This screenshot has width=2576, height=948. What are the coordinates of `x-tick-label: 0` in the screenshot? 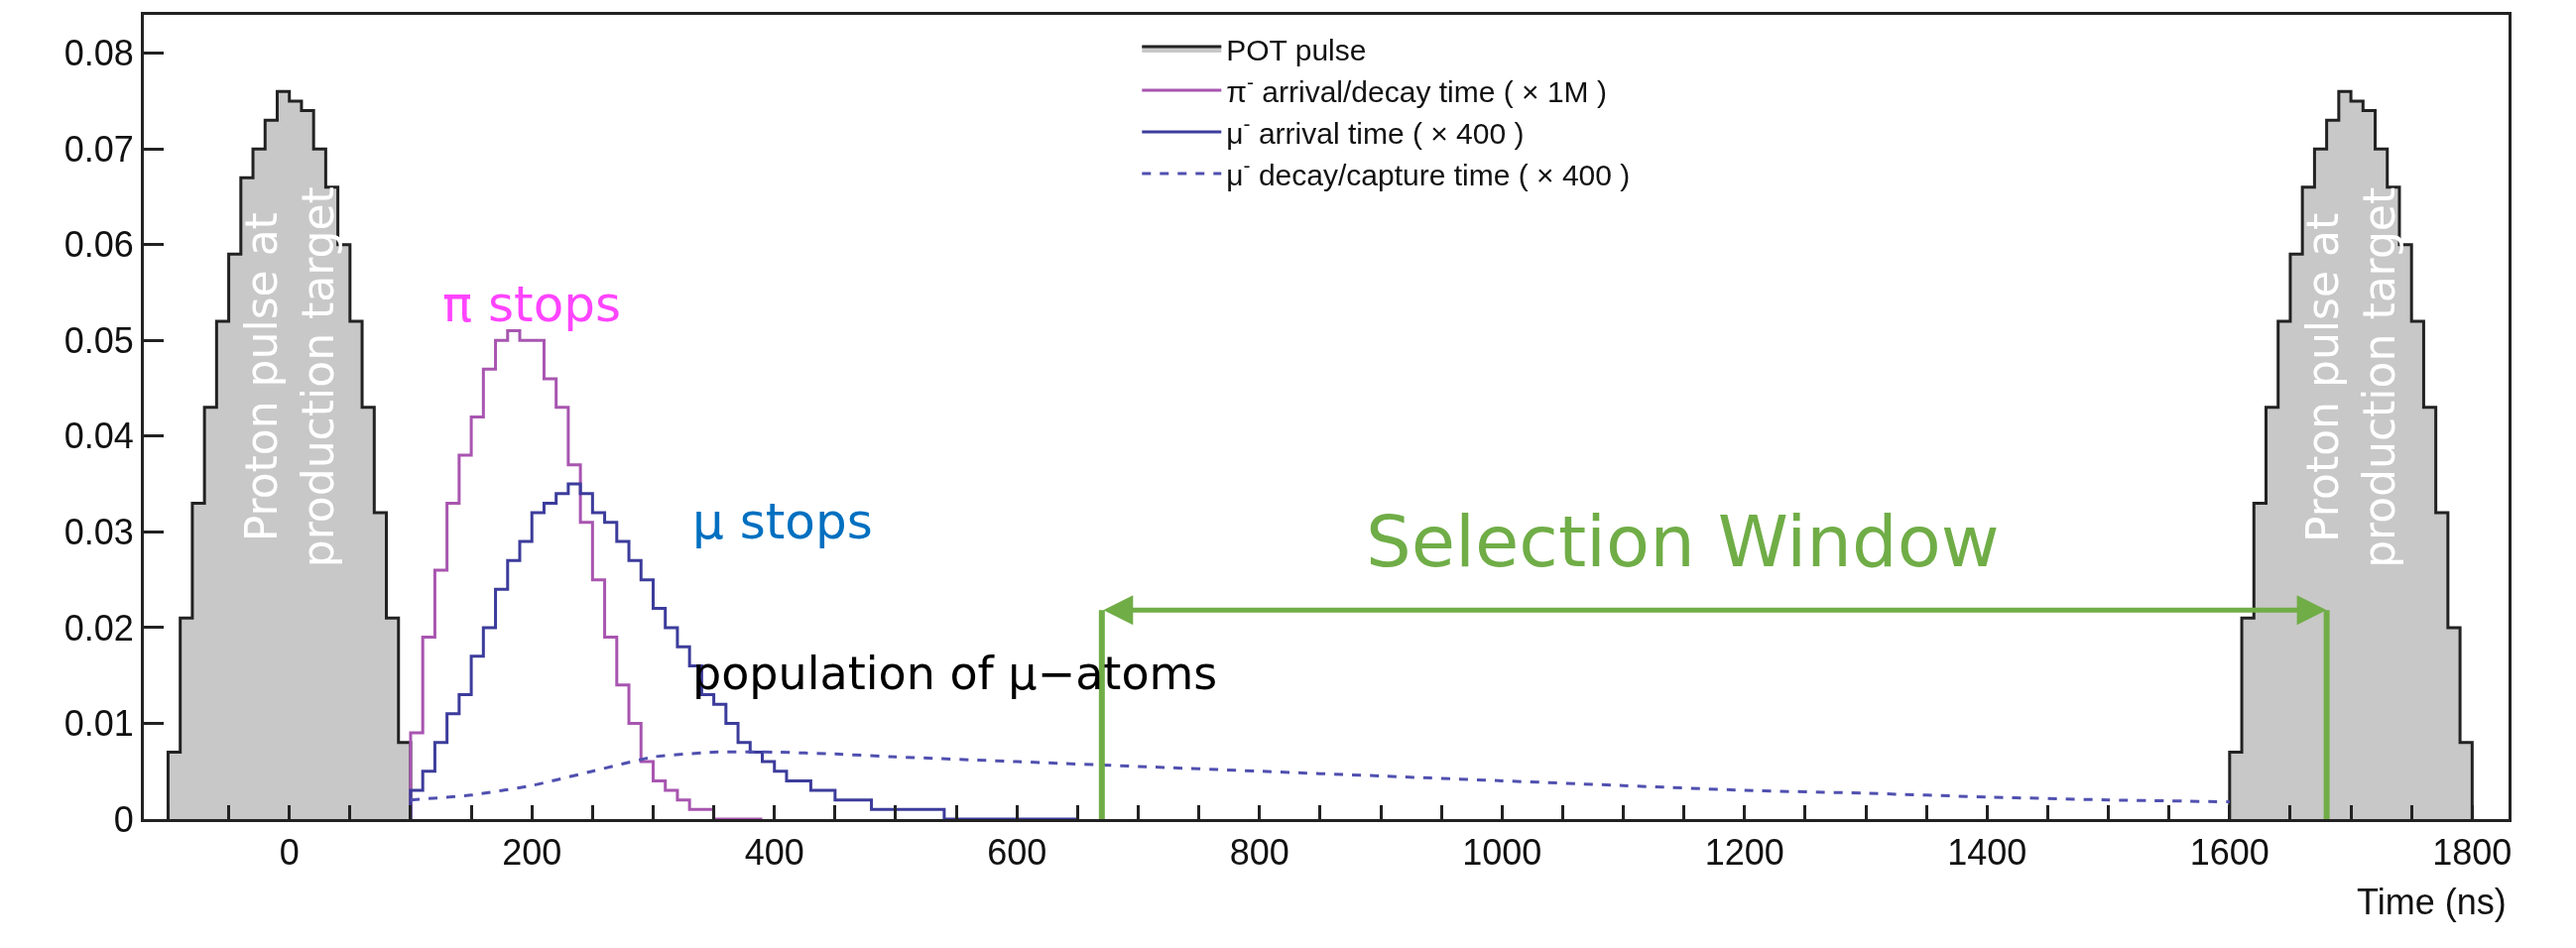 It's located at (289, 853).